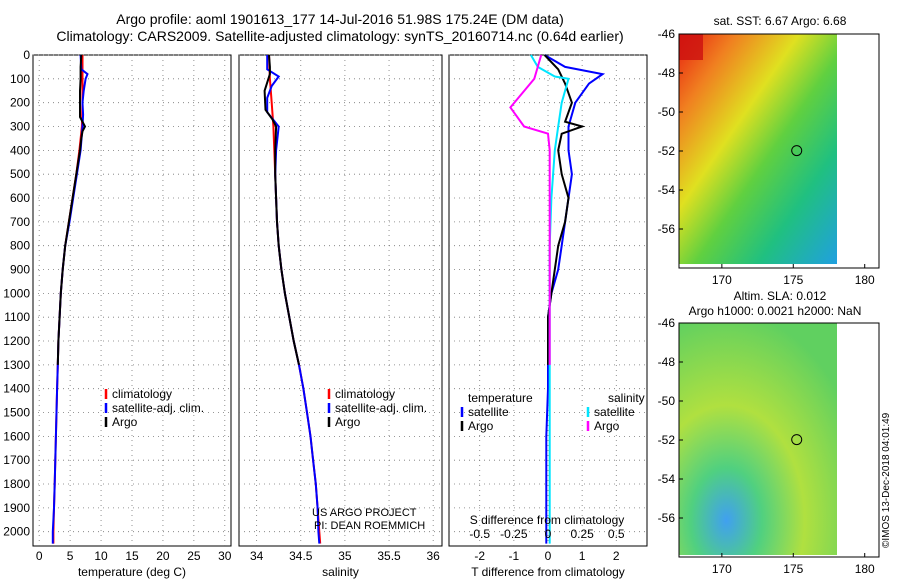  Describe the element at coordinates (301, 556) in the screenshot. I see `salinity-xtick-label: 34.5` at that location.